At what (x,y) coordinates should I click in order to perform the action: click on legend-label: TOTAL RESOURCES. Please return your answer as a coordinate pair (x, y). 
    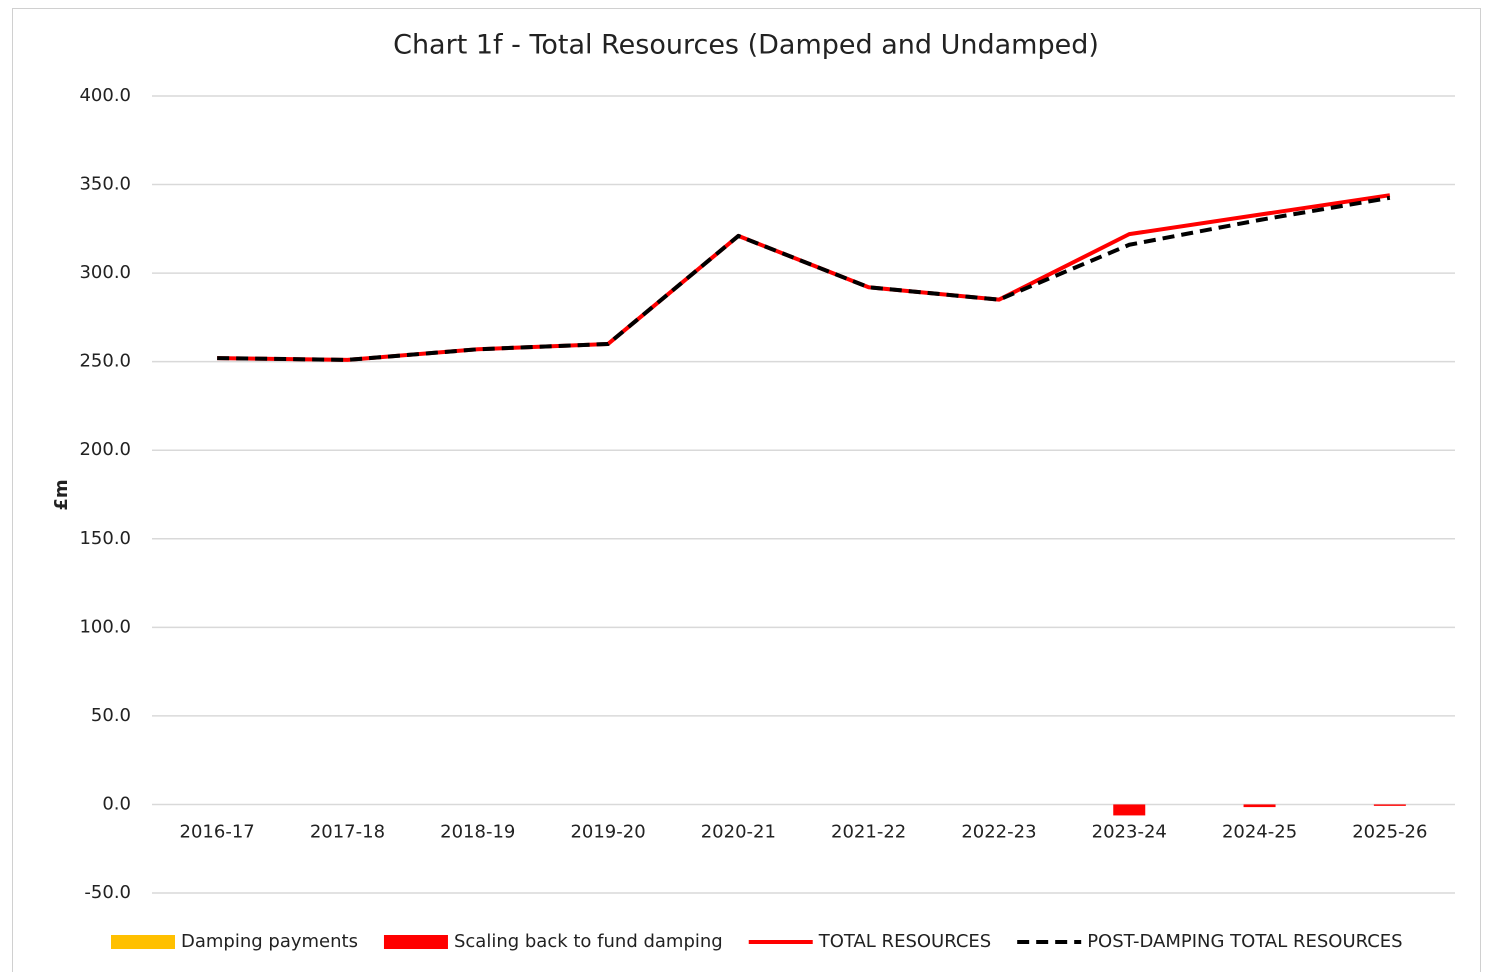
    Looking at the image, I should click on (904, 941).